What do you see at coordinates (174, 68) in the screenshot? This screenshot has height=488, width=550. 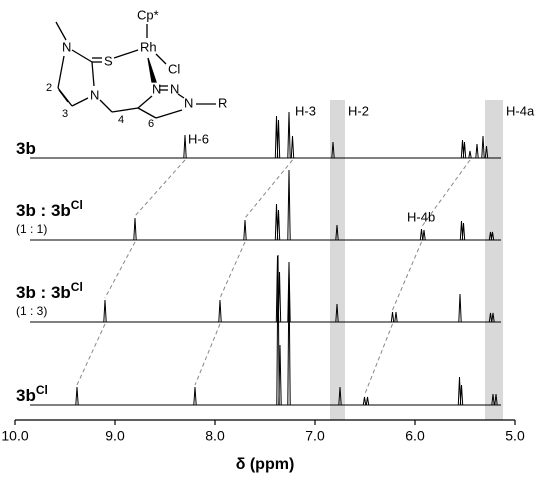 I see `atom-label: Cl` at bounding box center [174, 68].